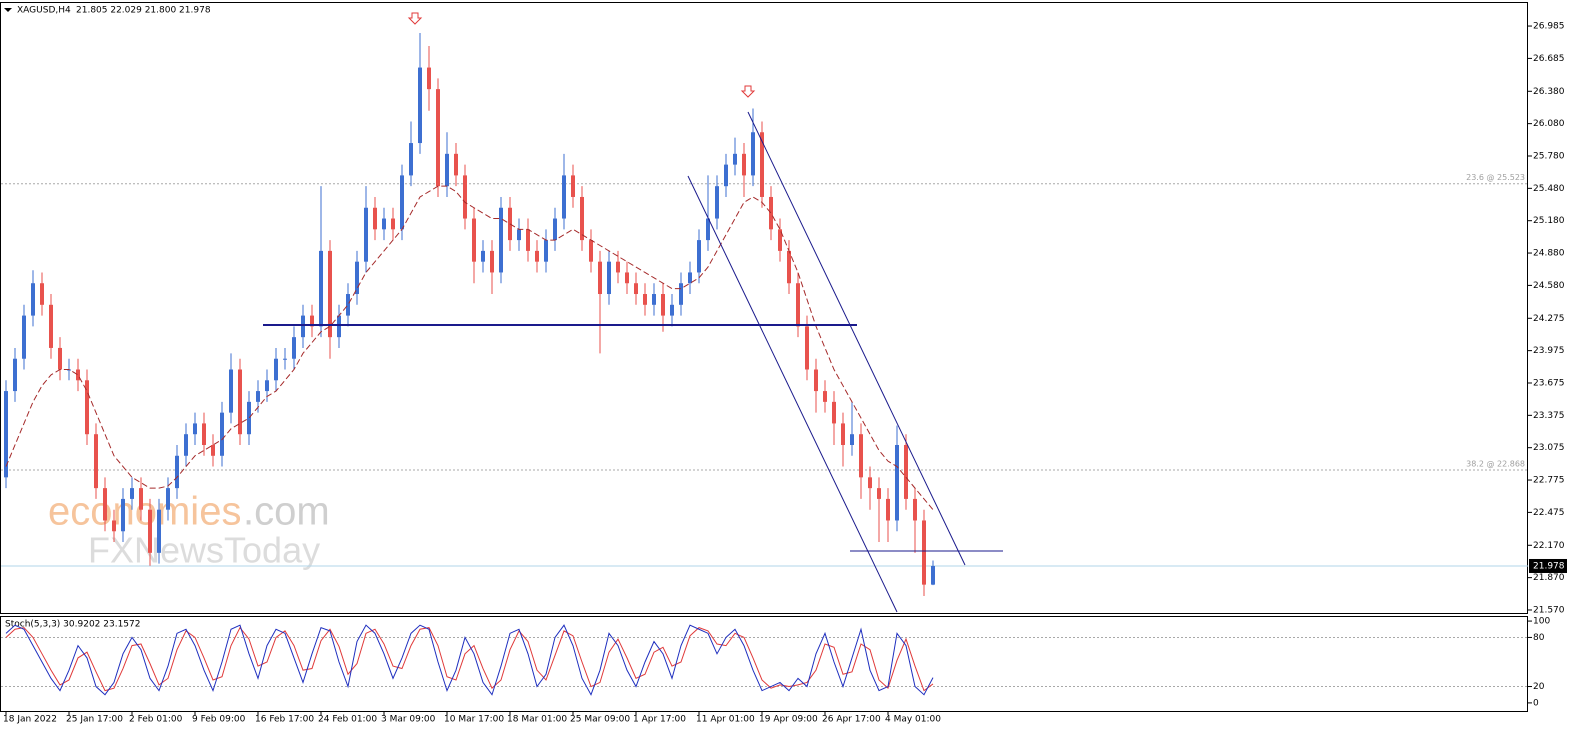 The width and height of the screenshot is (1596, 743). I want to click on x-tick-label: 4 May 01:00, so click(913, 720).